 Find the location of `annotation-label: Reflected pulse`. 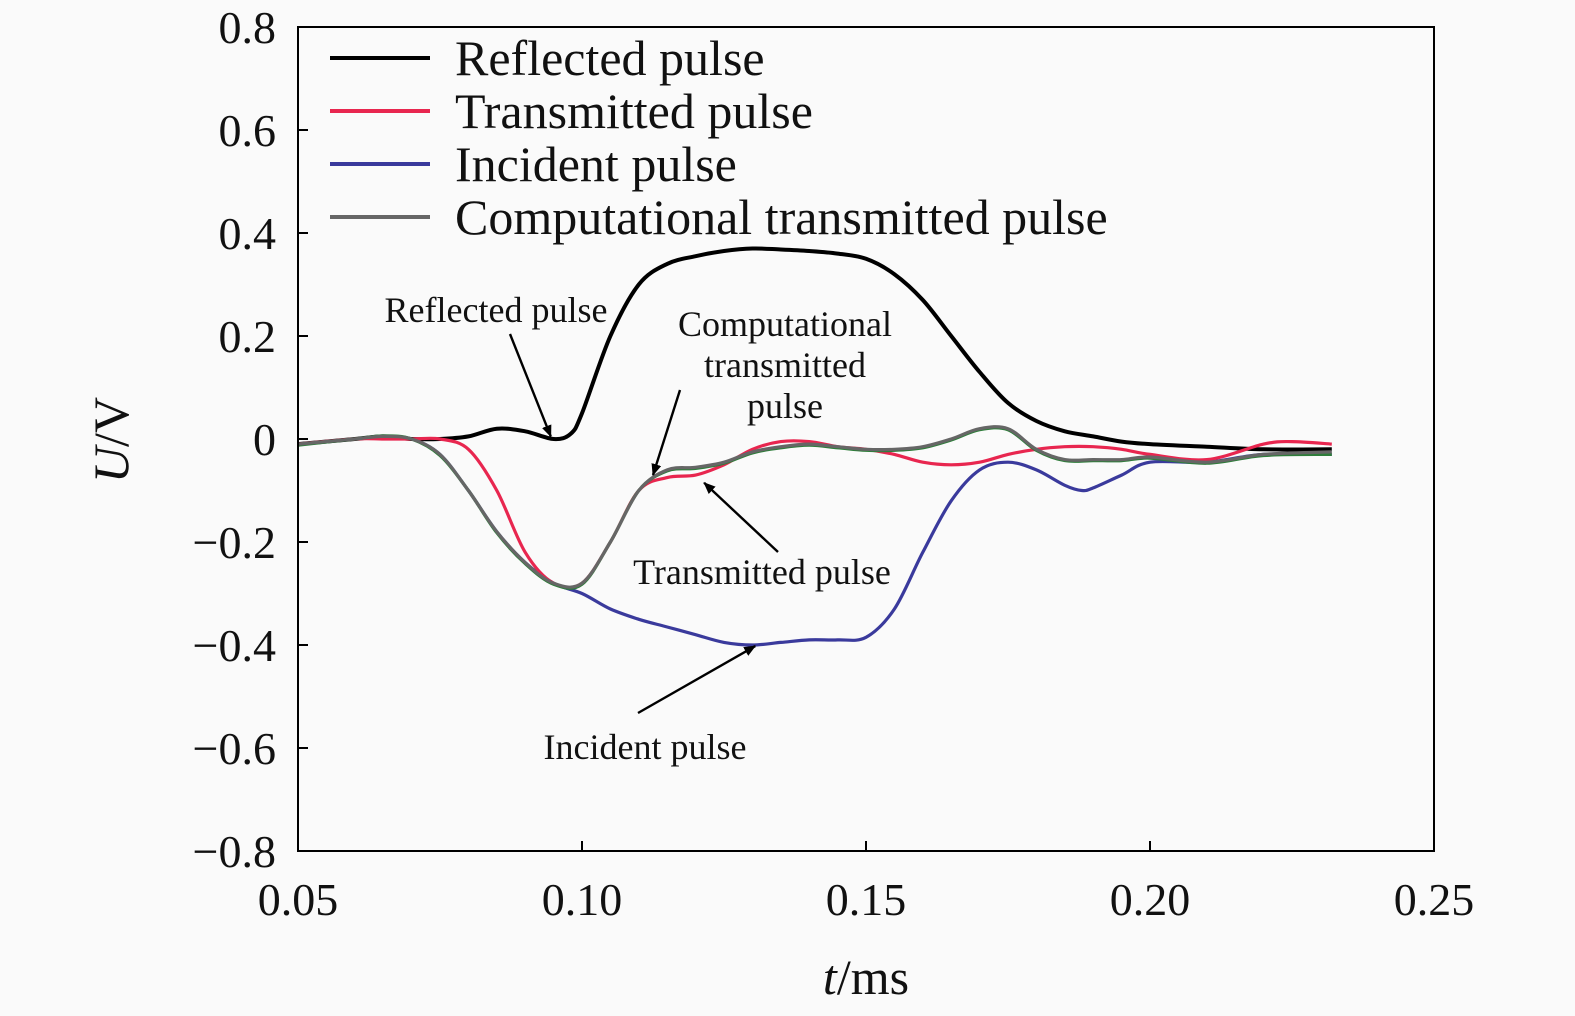

annotation-label: Reflected pulse is located at coordinates (496, 310).